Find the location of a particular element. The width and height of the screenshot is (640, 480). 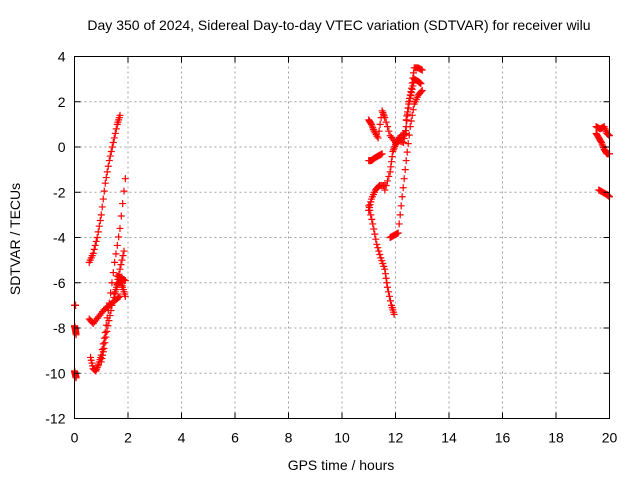

y-axis-label: SDTVAR / TECUs is located at coordinates (15, 239).